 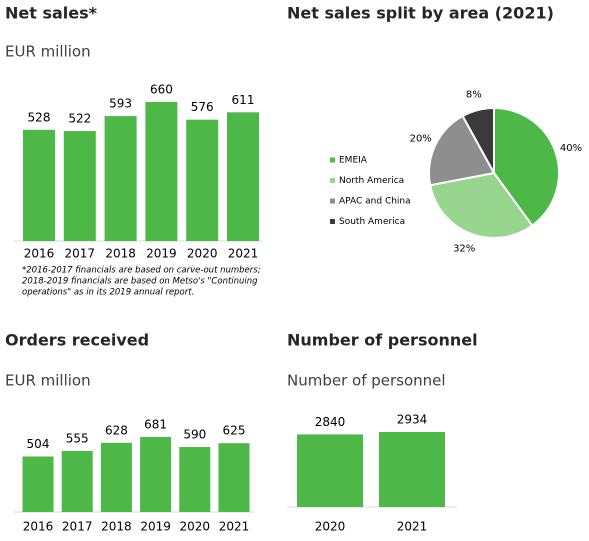 What do you see at coordinates (420, 13) in the screenshot?
I see `chart-title: Net sales split by area (2021)` at bounding box center [420, 13].